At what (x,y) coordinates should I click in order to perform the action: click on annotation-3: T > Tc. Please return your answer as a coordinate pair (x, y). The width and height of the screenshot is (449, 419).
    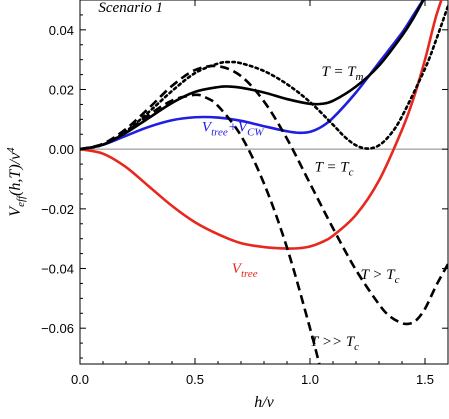
    Looking at the image, I should click on (380, 276).